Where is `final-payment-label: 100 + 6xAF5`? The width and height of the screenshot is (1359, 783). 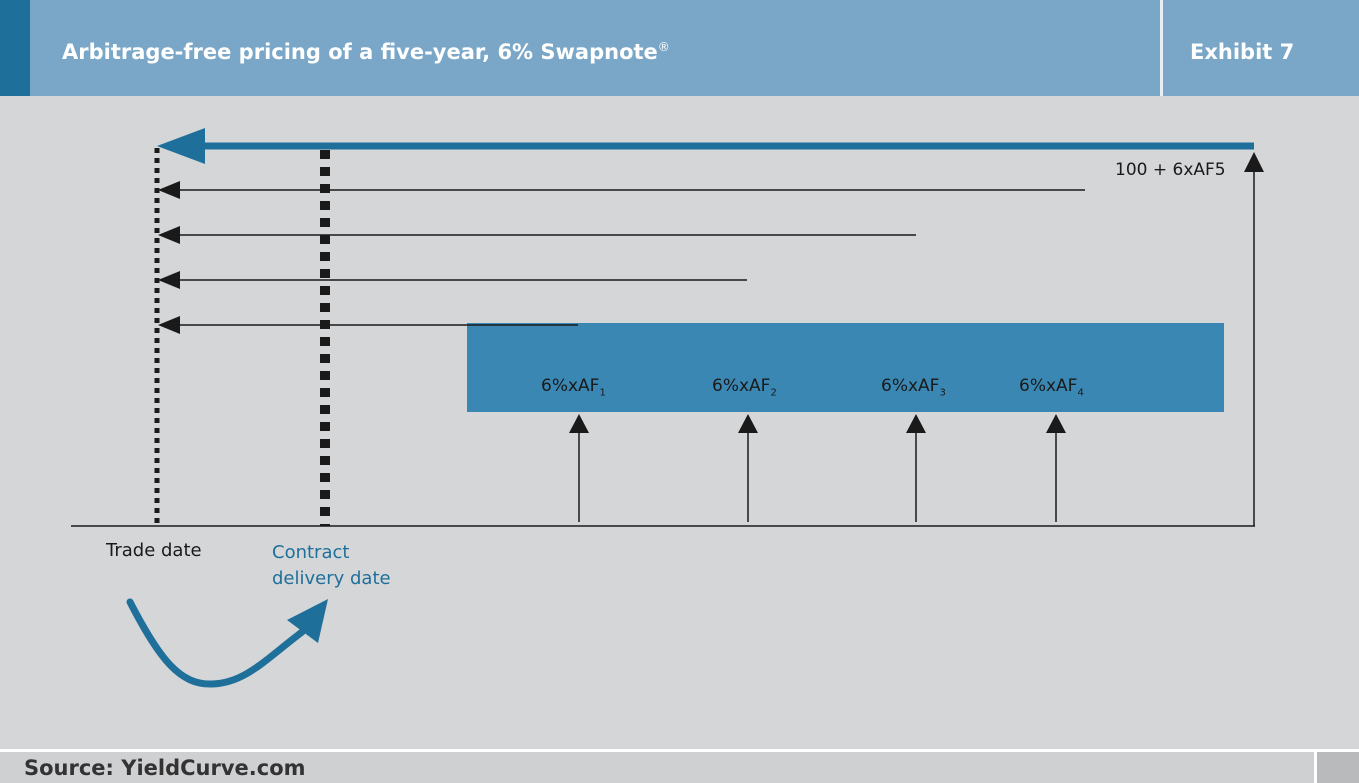 final-payment-label: 100 + 6xAF5 is located at coordinates (1170, 170).